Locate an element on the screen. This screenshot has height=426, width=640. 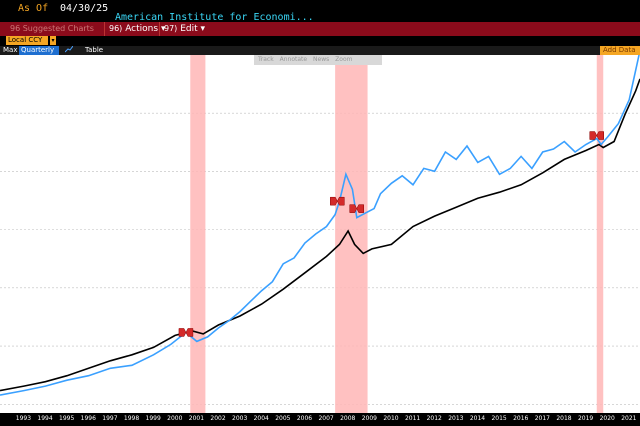
x-tick-label: 1998 is located at coordinates (131, 418).